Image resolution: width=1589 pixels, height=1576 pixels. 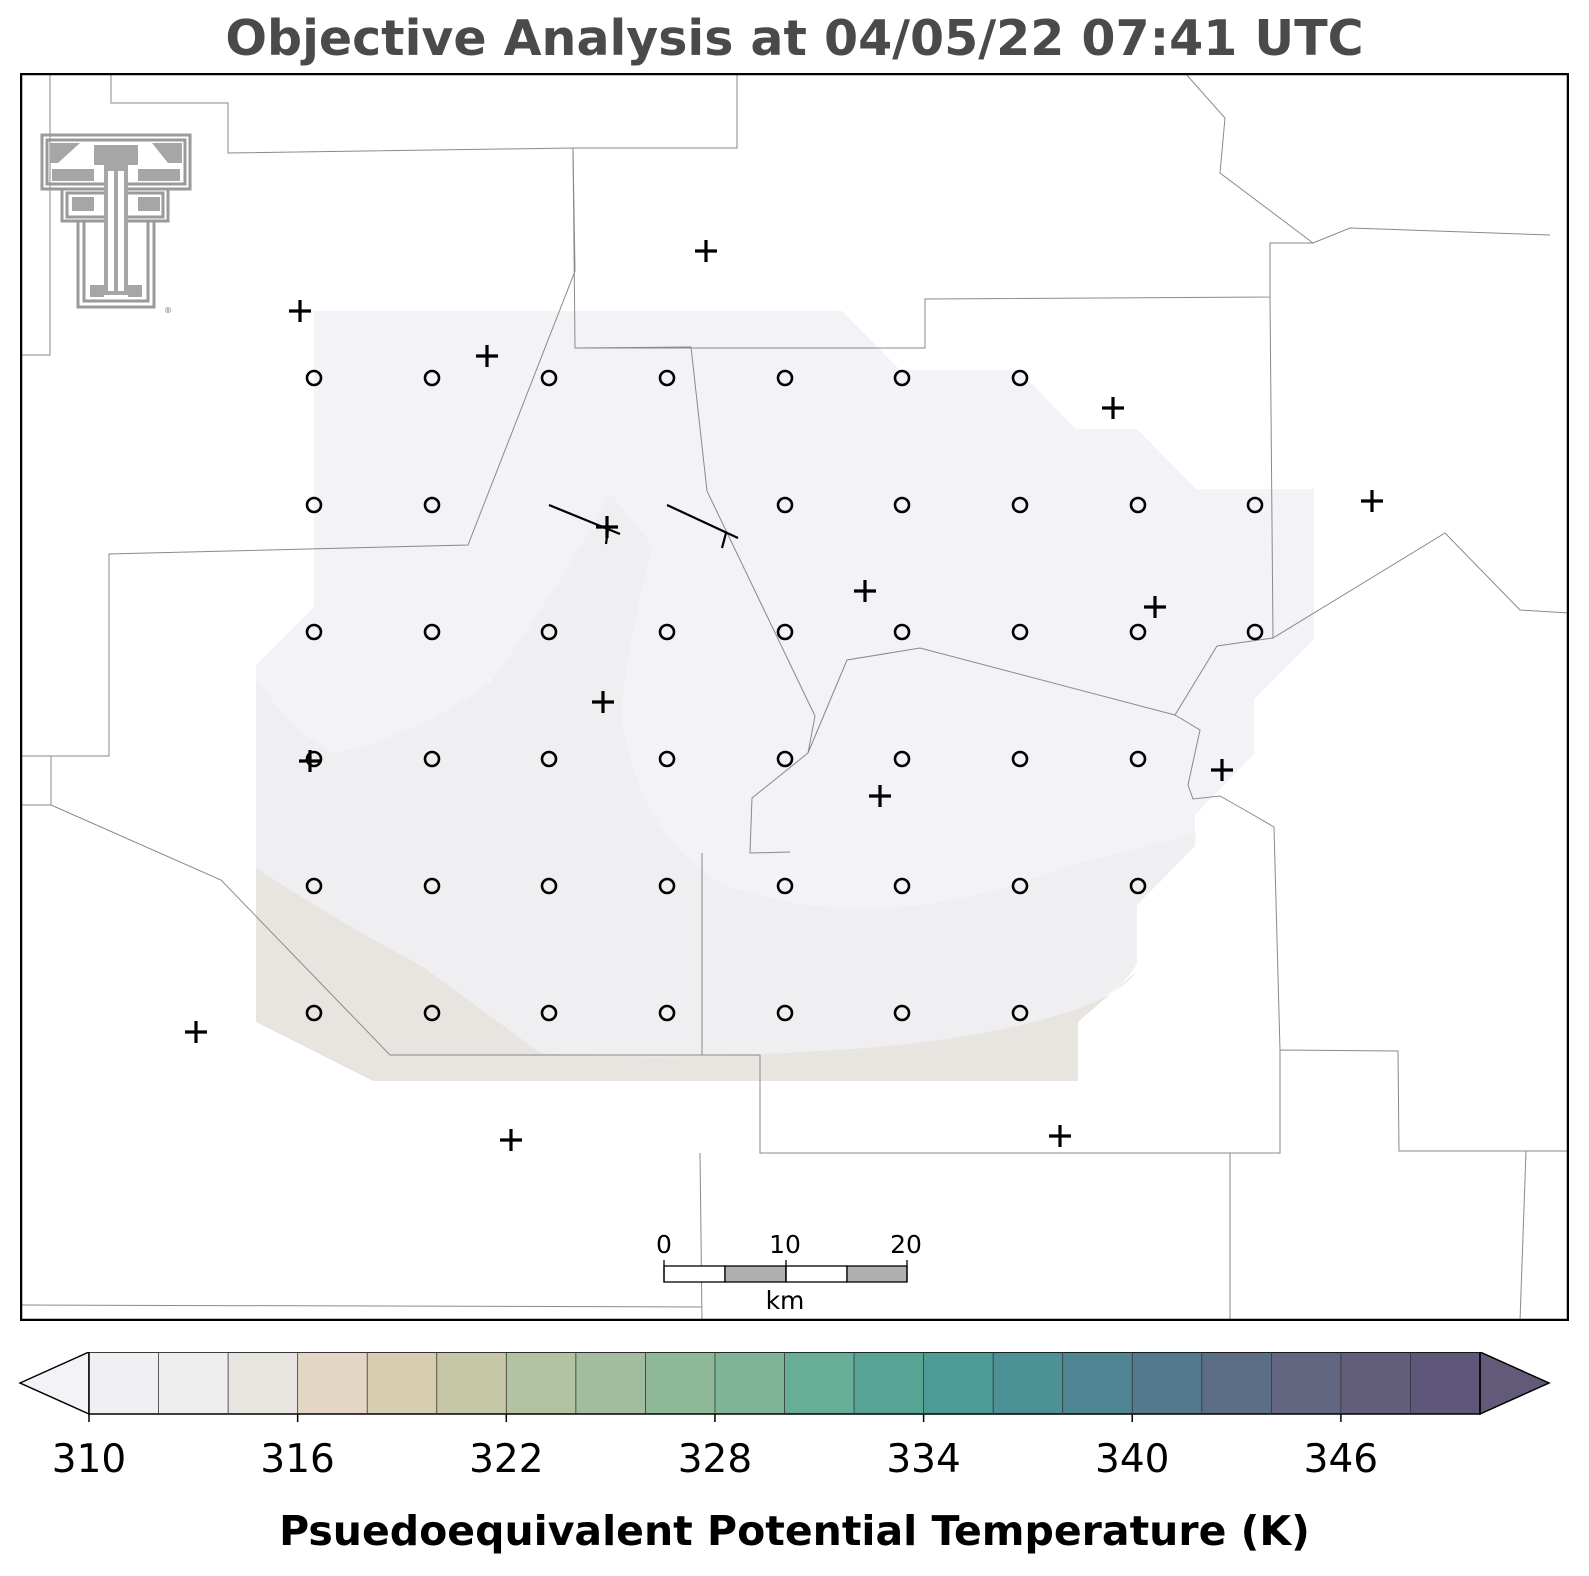 What do you see at coordinates (1132, 1459) in the screenshot?
I see `colorbar-tick-label: 340` at bounding box center [1132, 1459].